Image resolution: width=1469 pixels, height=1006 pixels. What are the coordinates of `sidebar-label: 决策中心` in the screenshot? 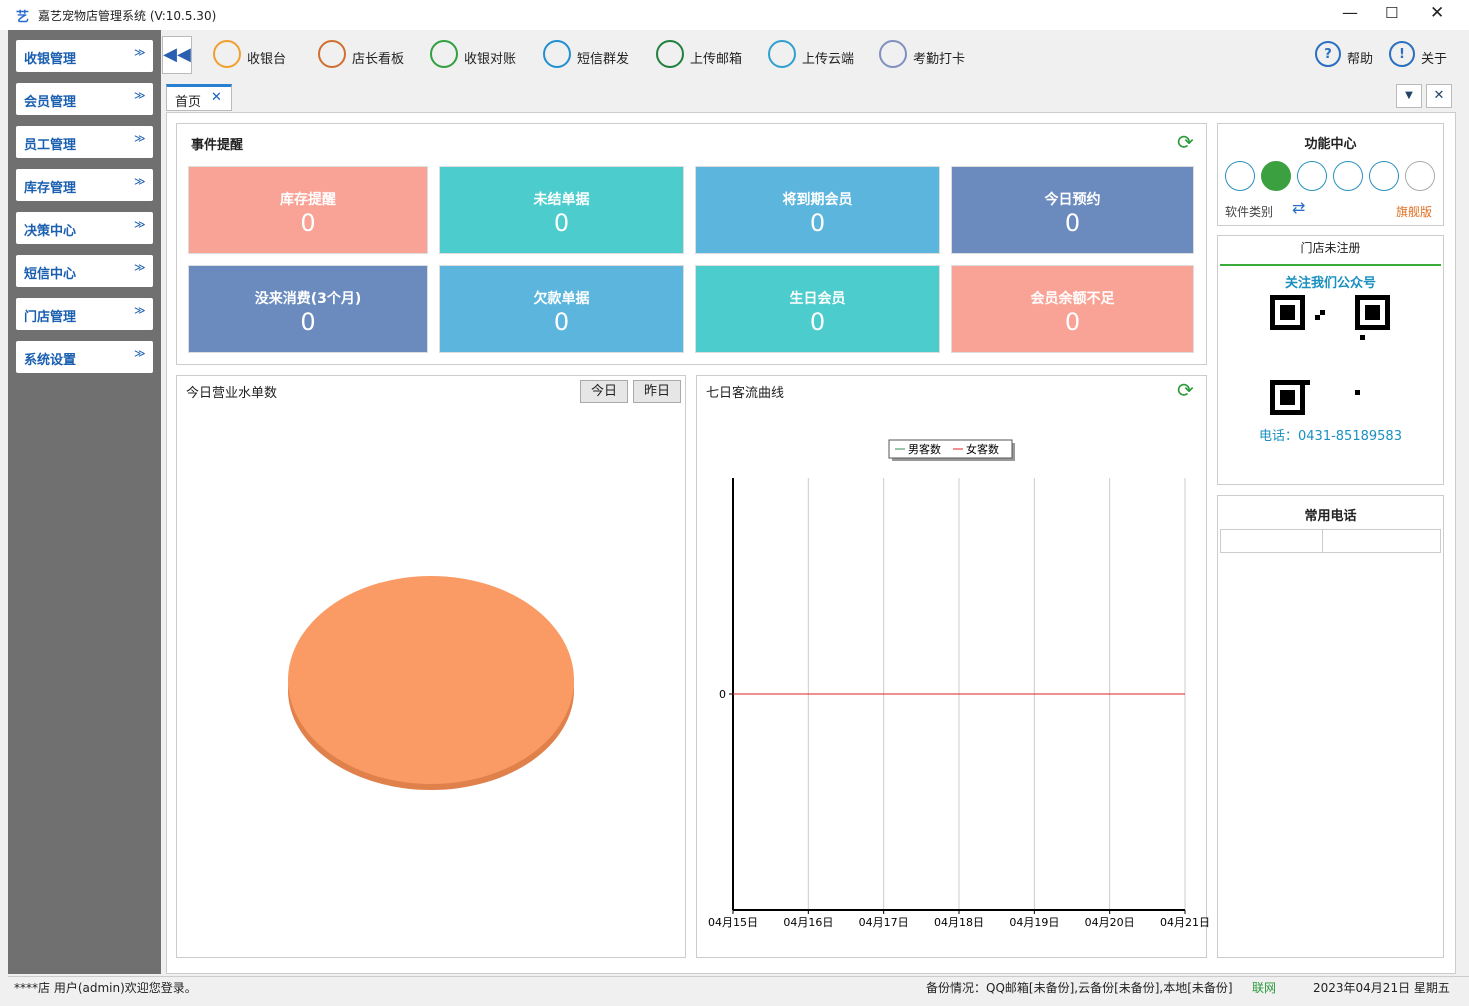 It's located at (50, 231).